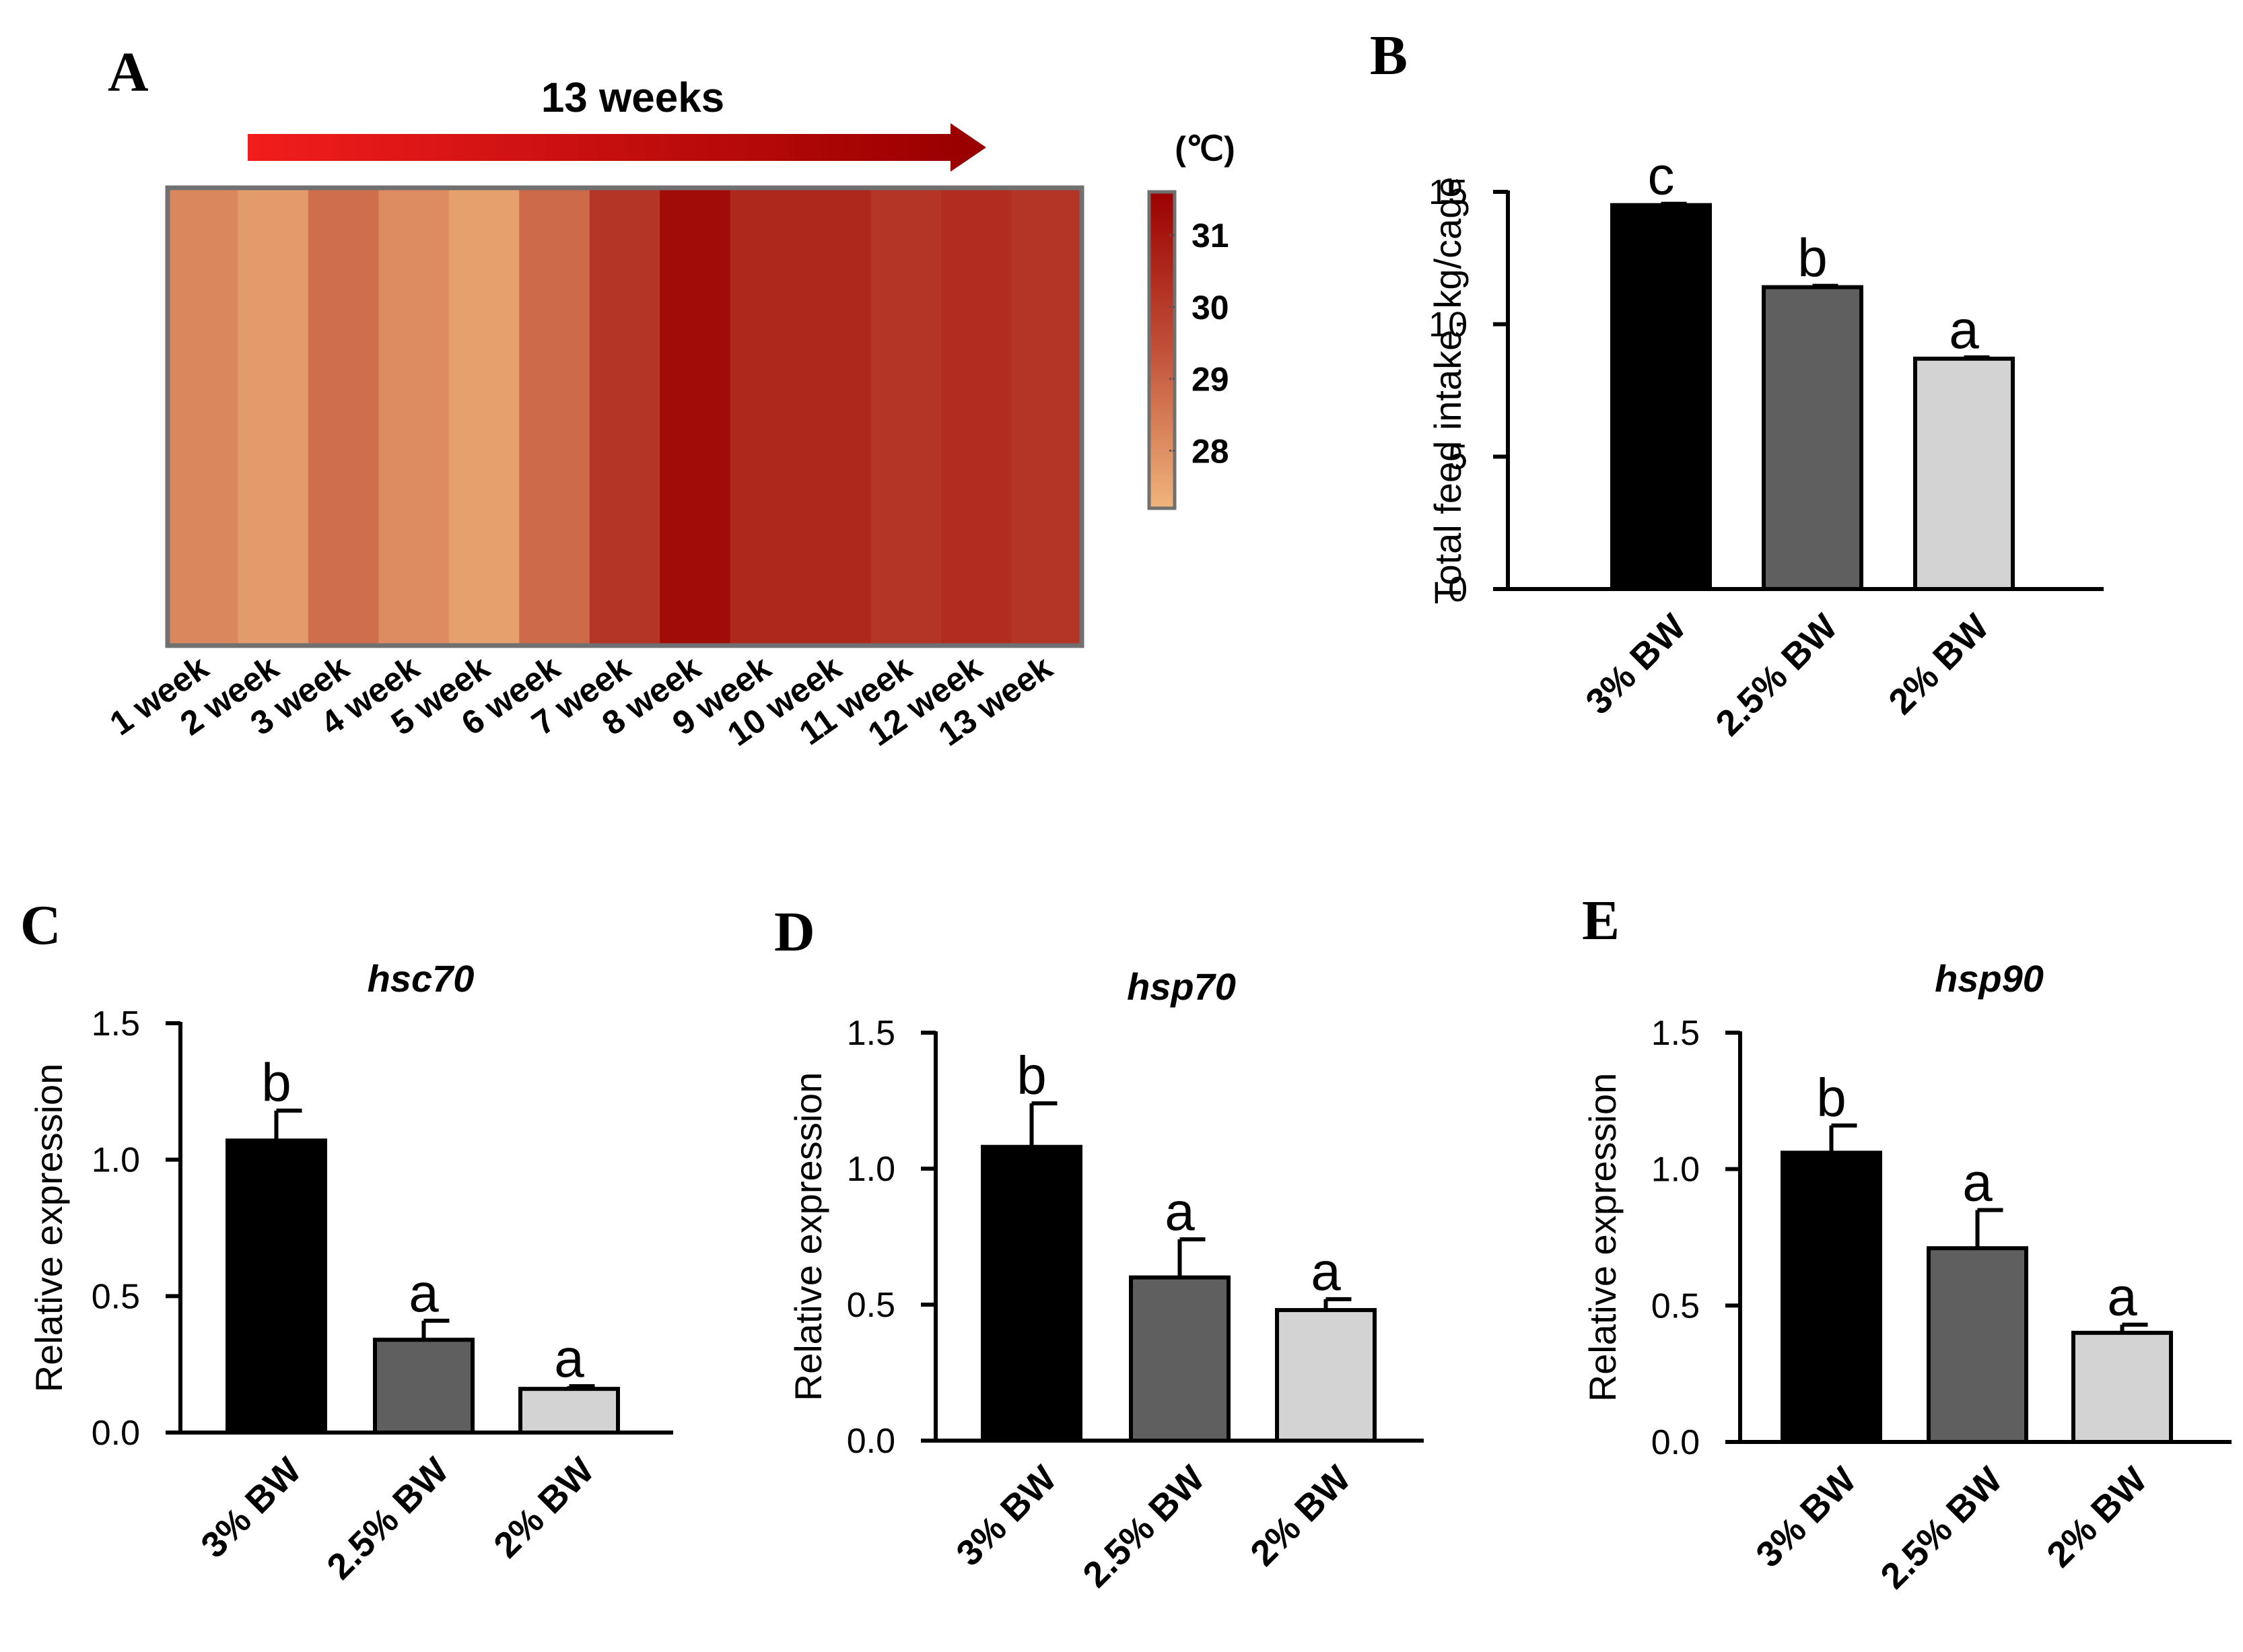  Describe the element at coordinates (554, 417) in the screenshot. I see `heatmap-cell-6-week` at that location.